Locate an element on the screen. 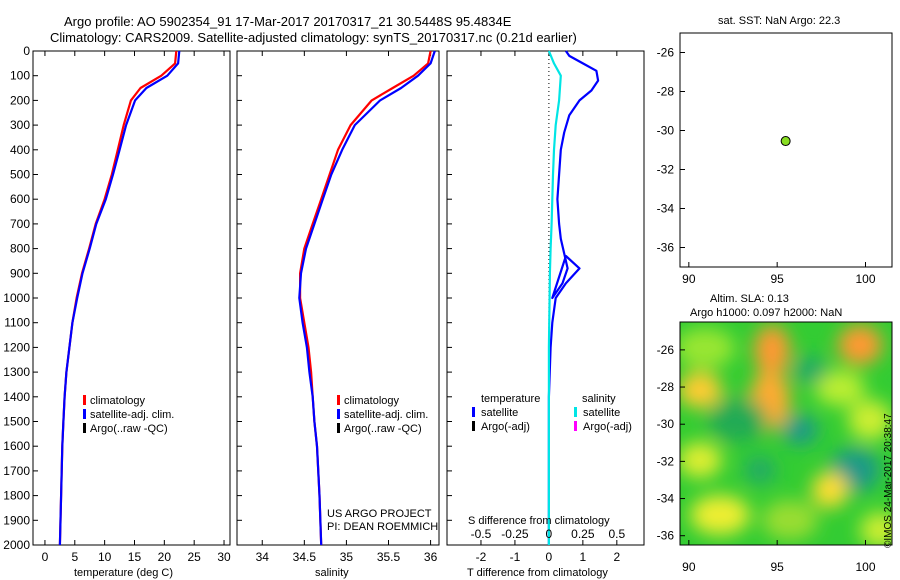  altimetry-heatmap is located at coordinates (786, 433).